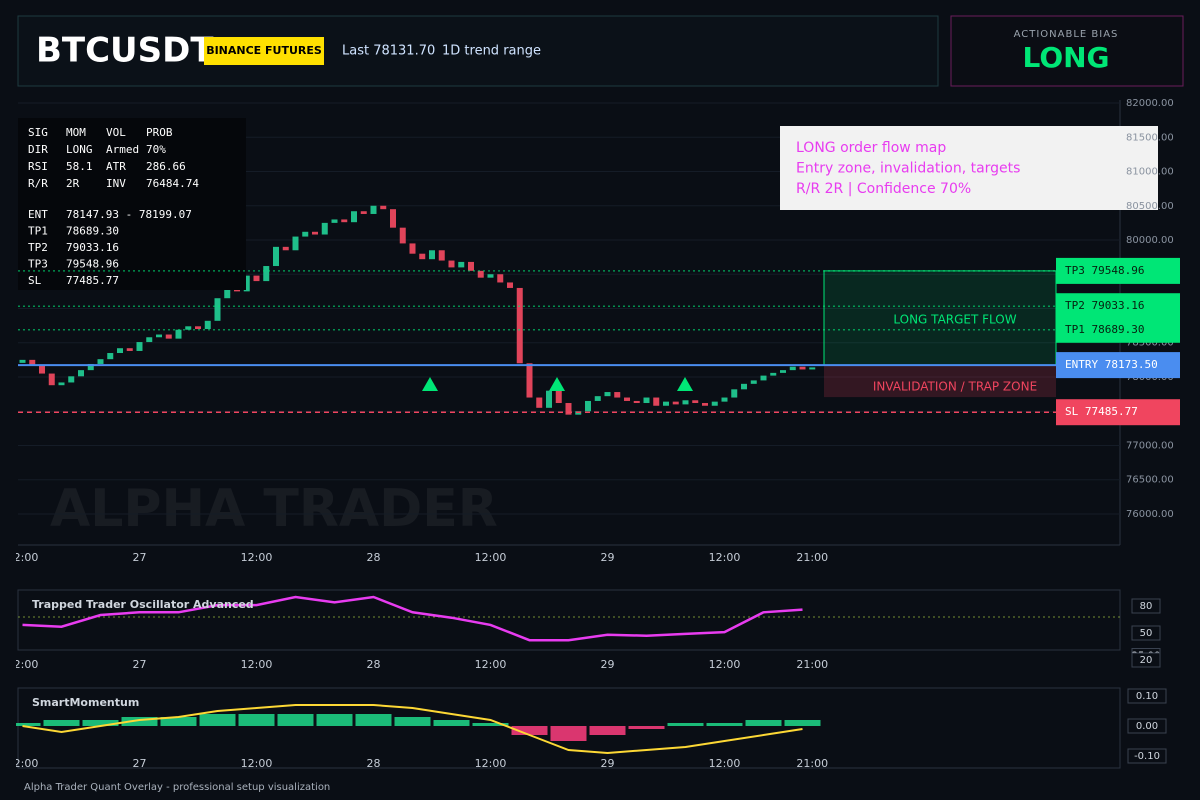 The height and width of the screenshot is (800, 1200). Describe the element at coordinates (608, 664) in the screenshot. I see `x-tick-label: 29` at that location.